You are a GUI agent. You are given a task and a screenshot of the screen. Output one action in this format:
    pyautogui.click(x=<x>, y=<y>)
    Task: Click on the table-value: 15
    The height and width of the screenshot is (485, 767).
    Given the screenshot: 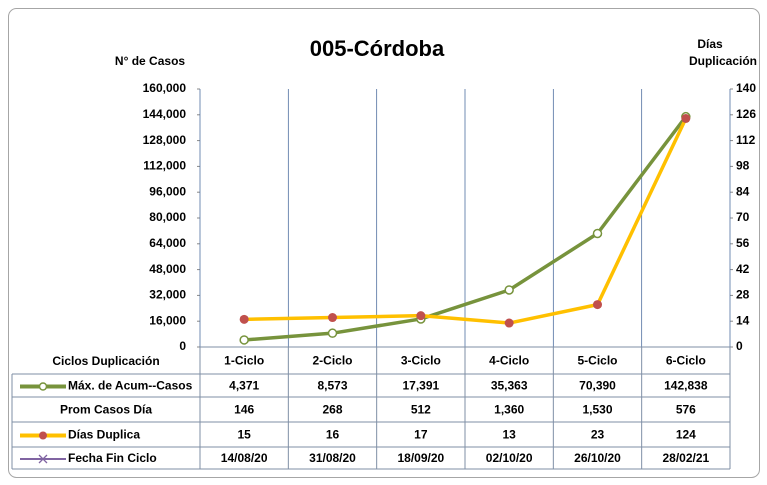 What is the action you would take?
    pyautogui.click(x=244, y=435)
    